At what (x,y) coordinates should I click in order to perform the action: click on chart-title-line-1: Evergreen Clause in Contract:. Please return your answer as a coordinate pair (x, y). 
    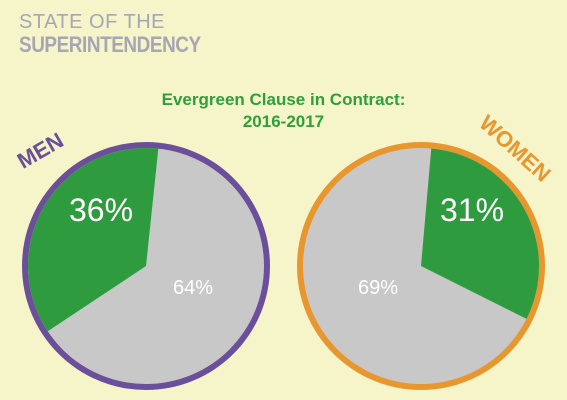
    Looking at the image, I should click on (283, 99).